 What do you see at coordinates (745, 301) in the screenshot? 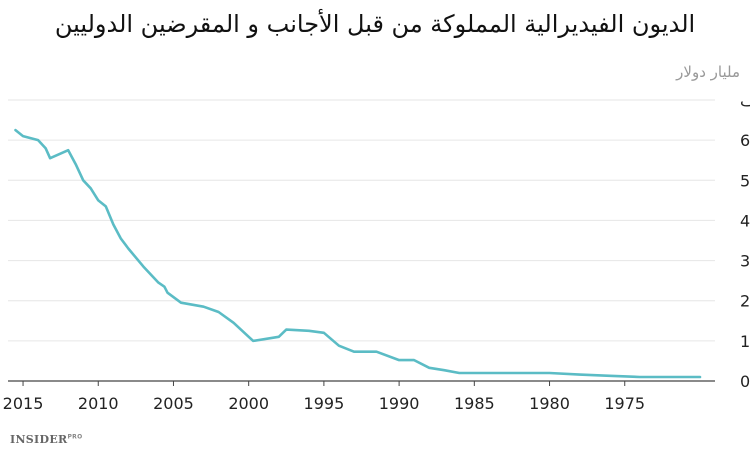
I see `y-tick-label: 2` at bounding box center [745, 301].